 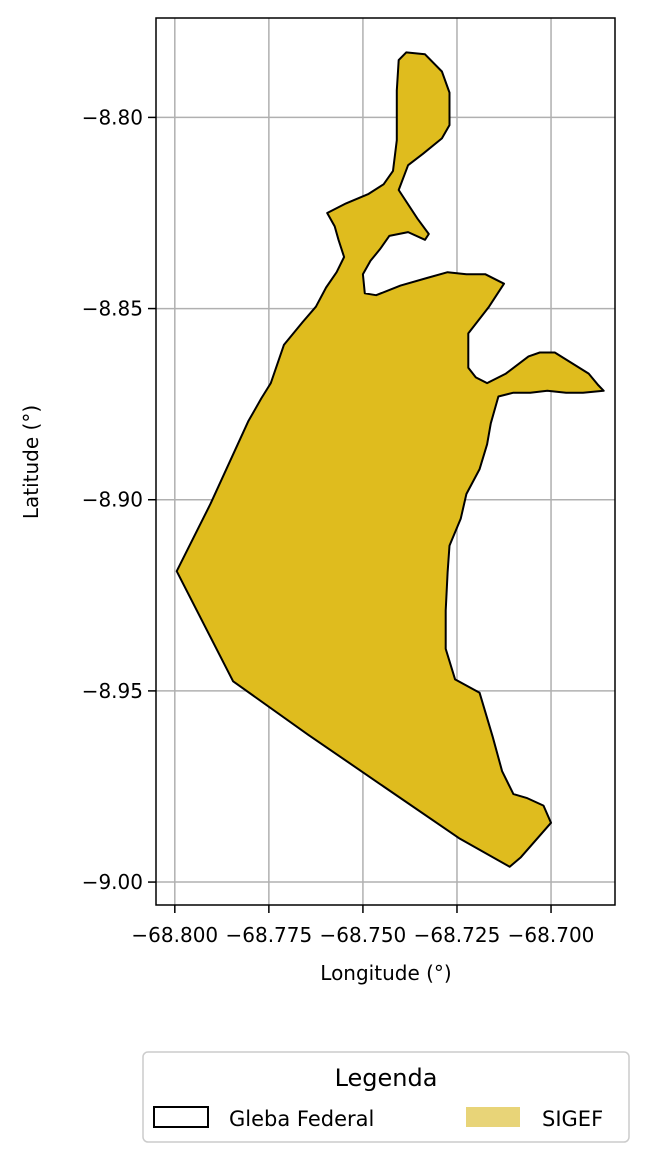 What do you see at coordinates (551, 935) in the screenshot?
I see `x-tick-label: −68.700` at bounding box center [551, 935].